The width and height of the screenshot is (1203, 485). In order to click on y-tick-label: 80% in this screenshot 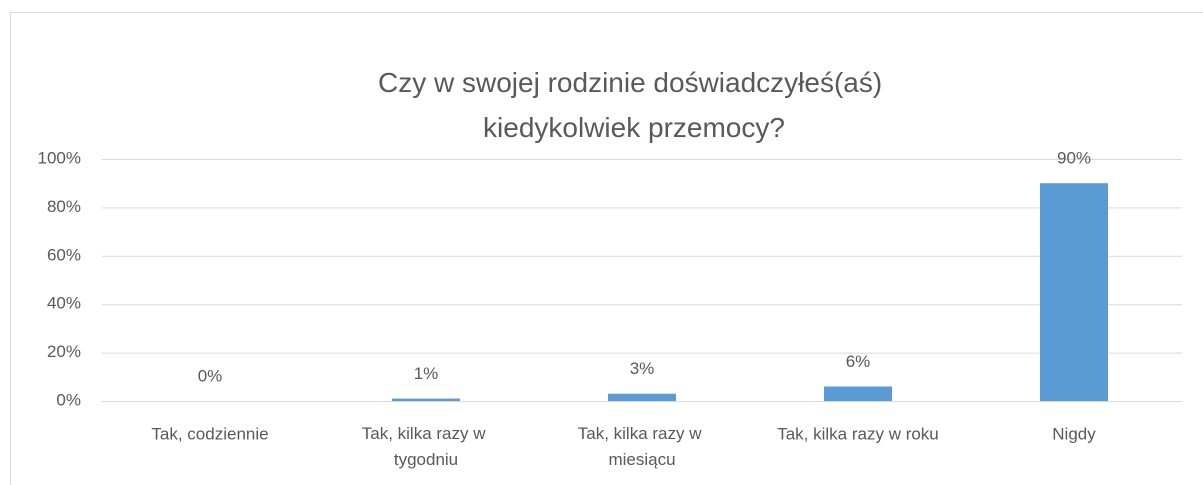, I will do `click(64, 206)`.